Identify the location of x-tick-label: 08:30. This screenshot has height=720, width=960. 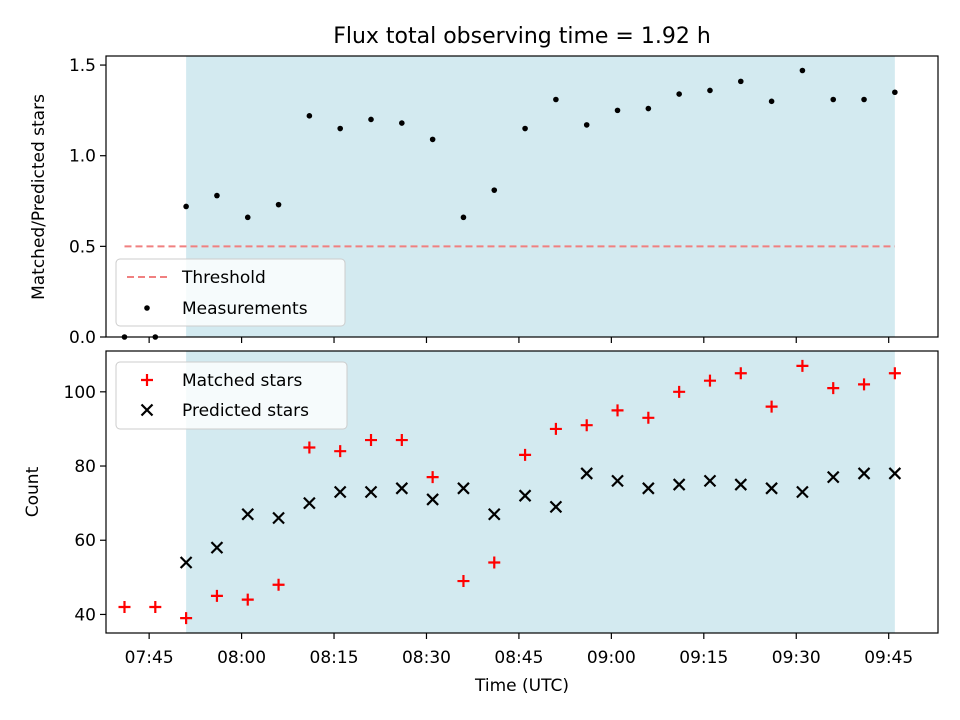
(426, 658).